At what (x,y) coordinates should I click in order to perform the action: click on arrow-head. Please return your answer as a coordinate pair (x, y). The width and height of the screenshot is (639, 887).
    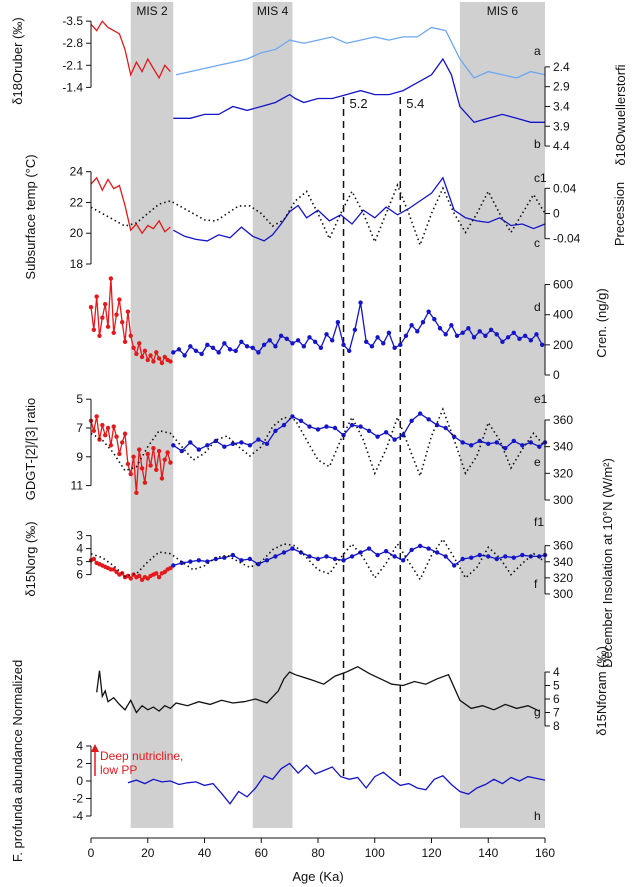
    Looking at the image, I should click on (95, 748).